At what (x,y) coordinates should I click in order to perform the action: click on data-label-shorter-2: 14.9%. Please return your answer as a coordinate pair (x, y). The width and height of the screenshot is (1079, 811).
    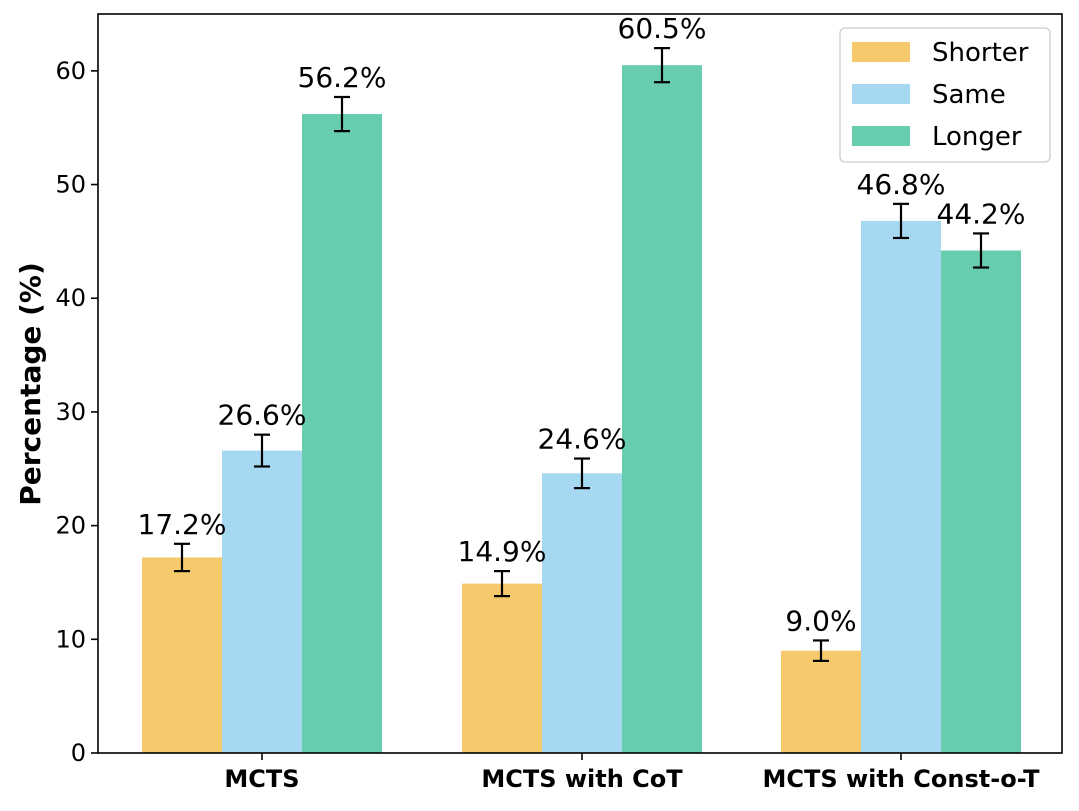
    Looking at the image, I should click on (502, 551).